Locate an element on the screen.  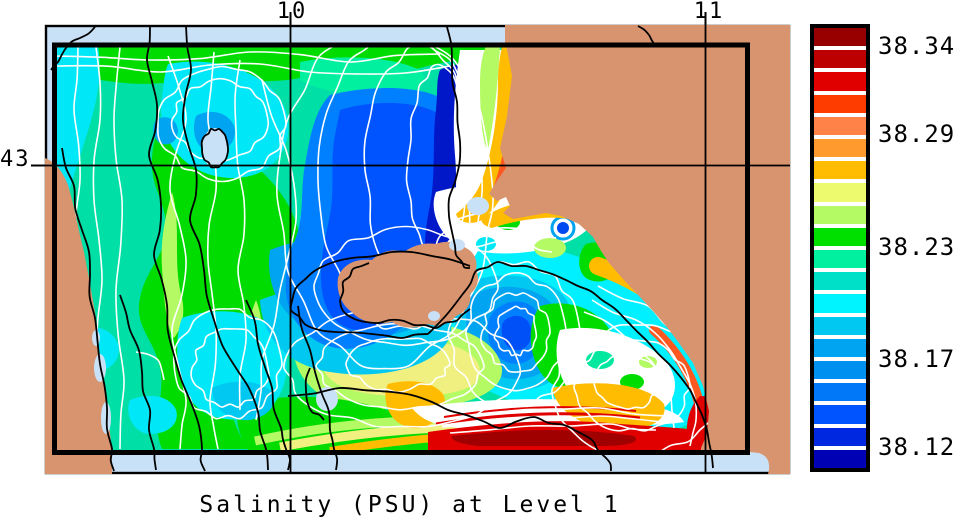
x-tick-label-11: 11 is located at coordinates (709, 12).